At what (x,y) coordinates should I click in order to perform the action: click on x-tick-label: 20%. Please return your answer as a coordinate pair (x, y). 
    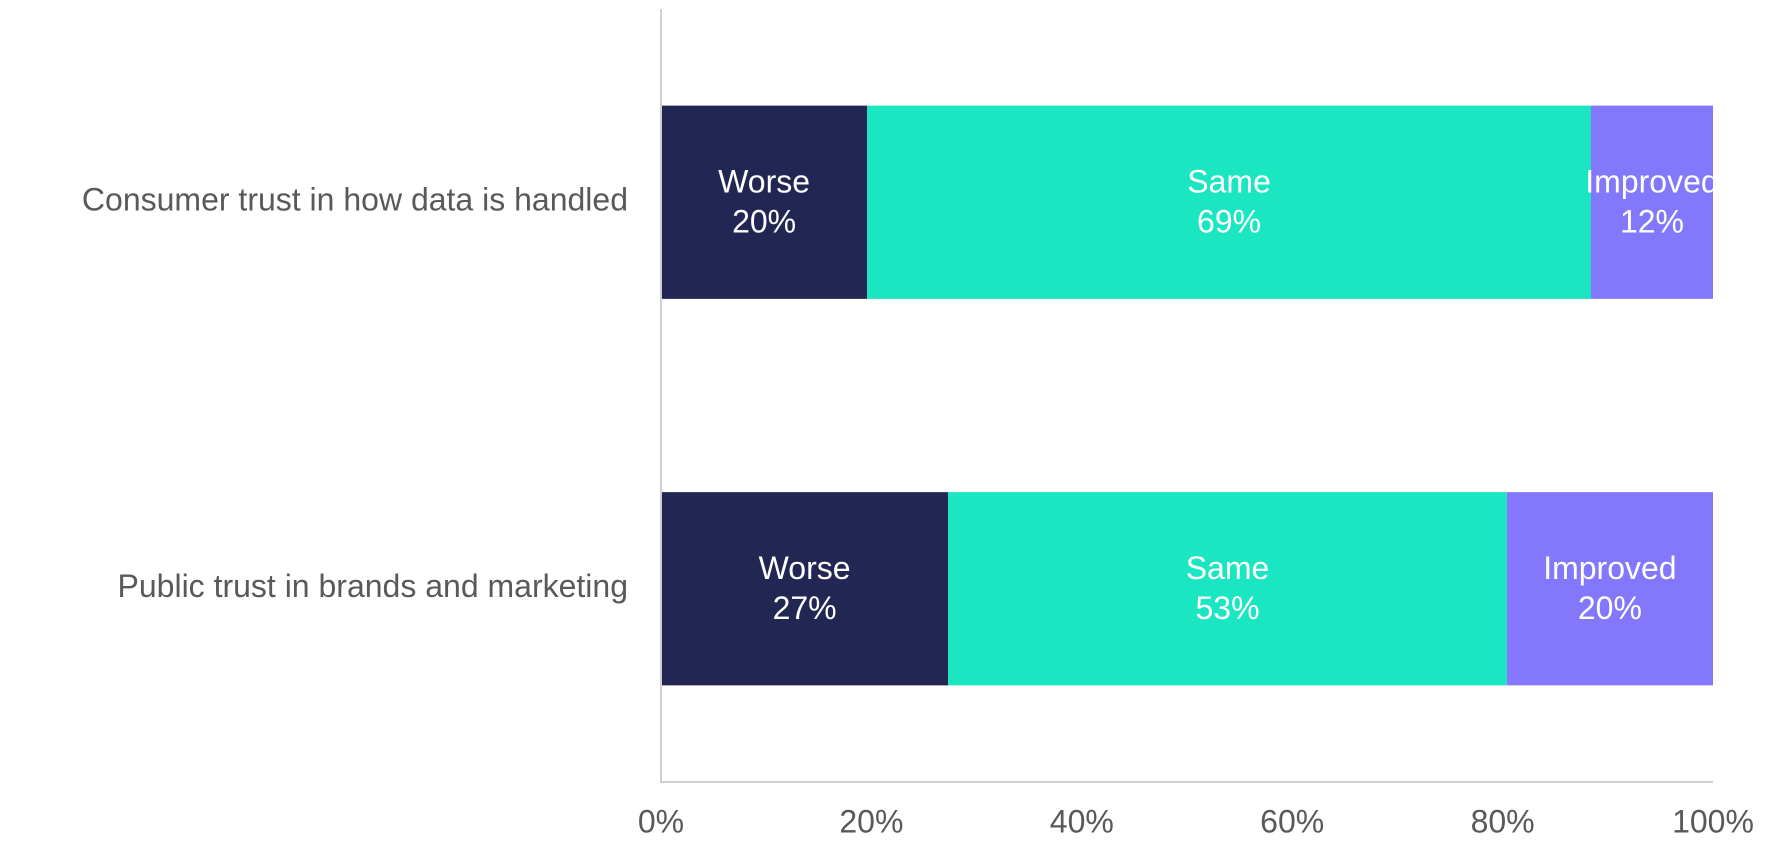
    Looking at the image, I should click on (871, 821).